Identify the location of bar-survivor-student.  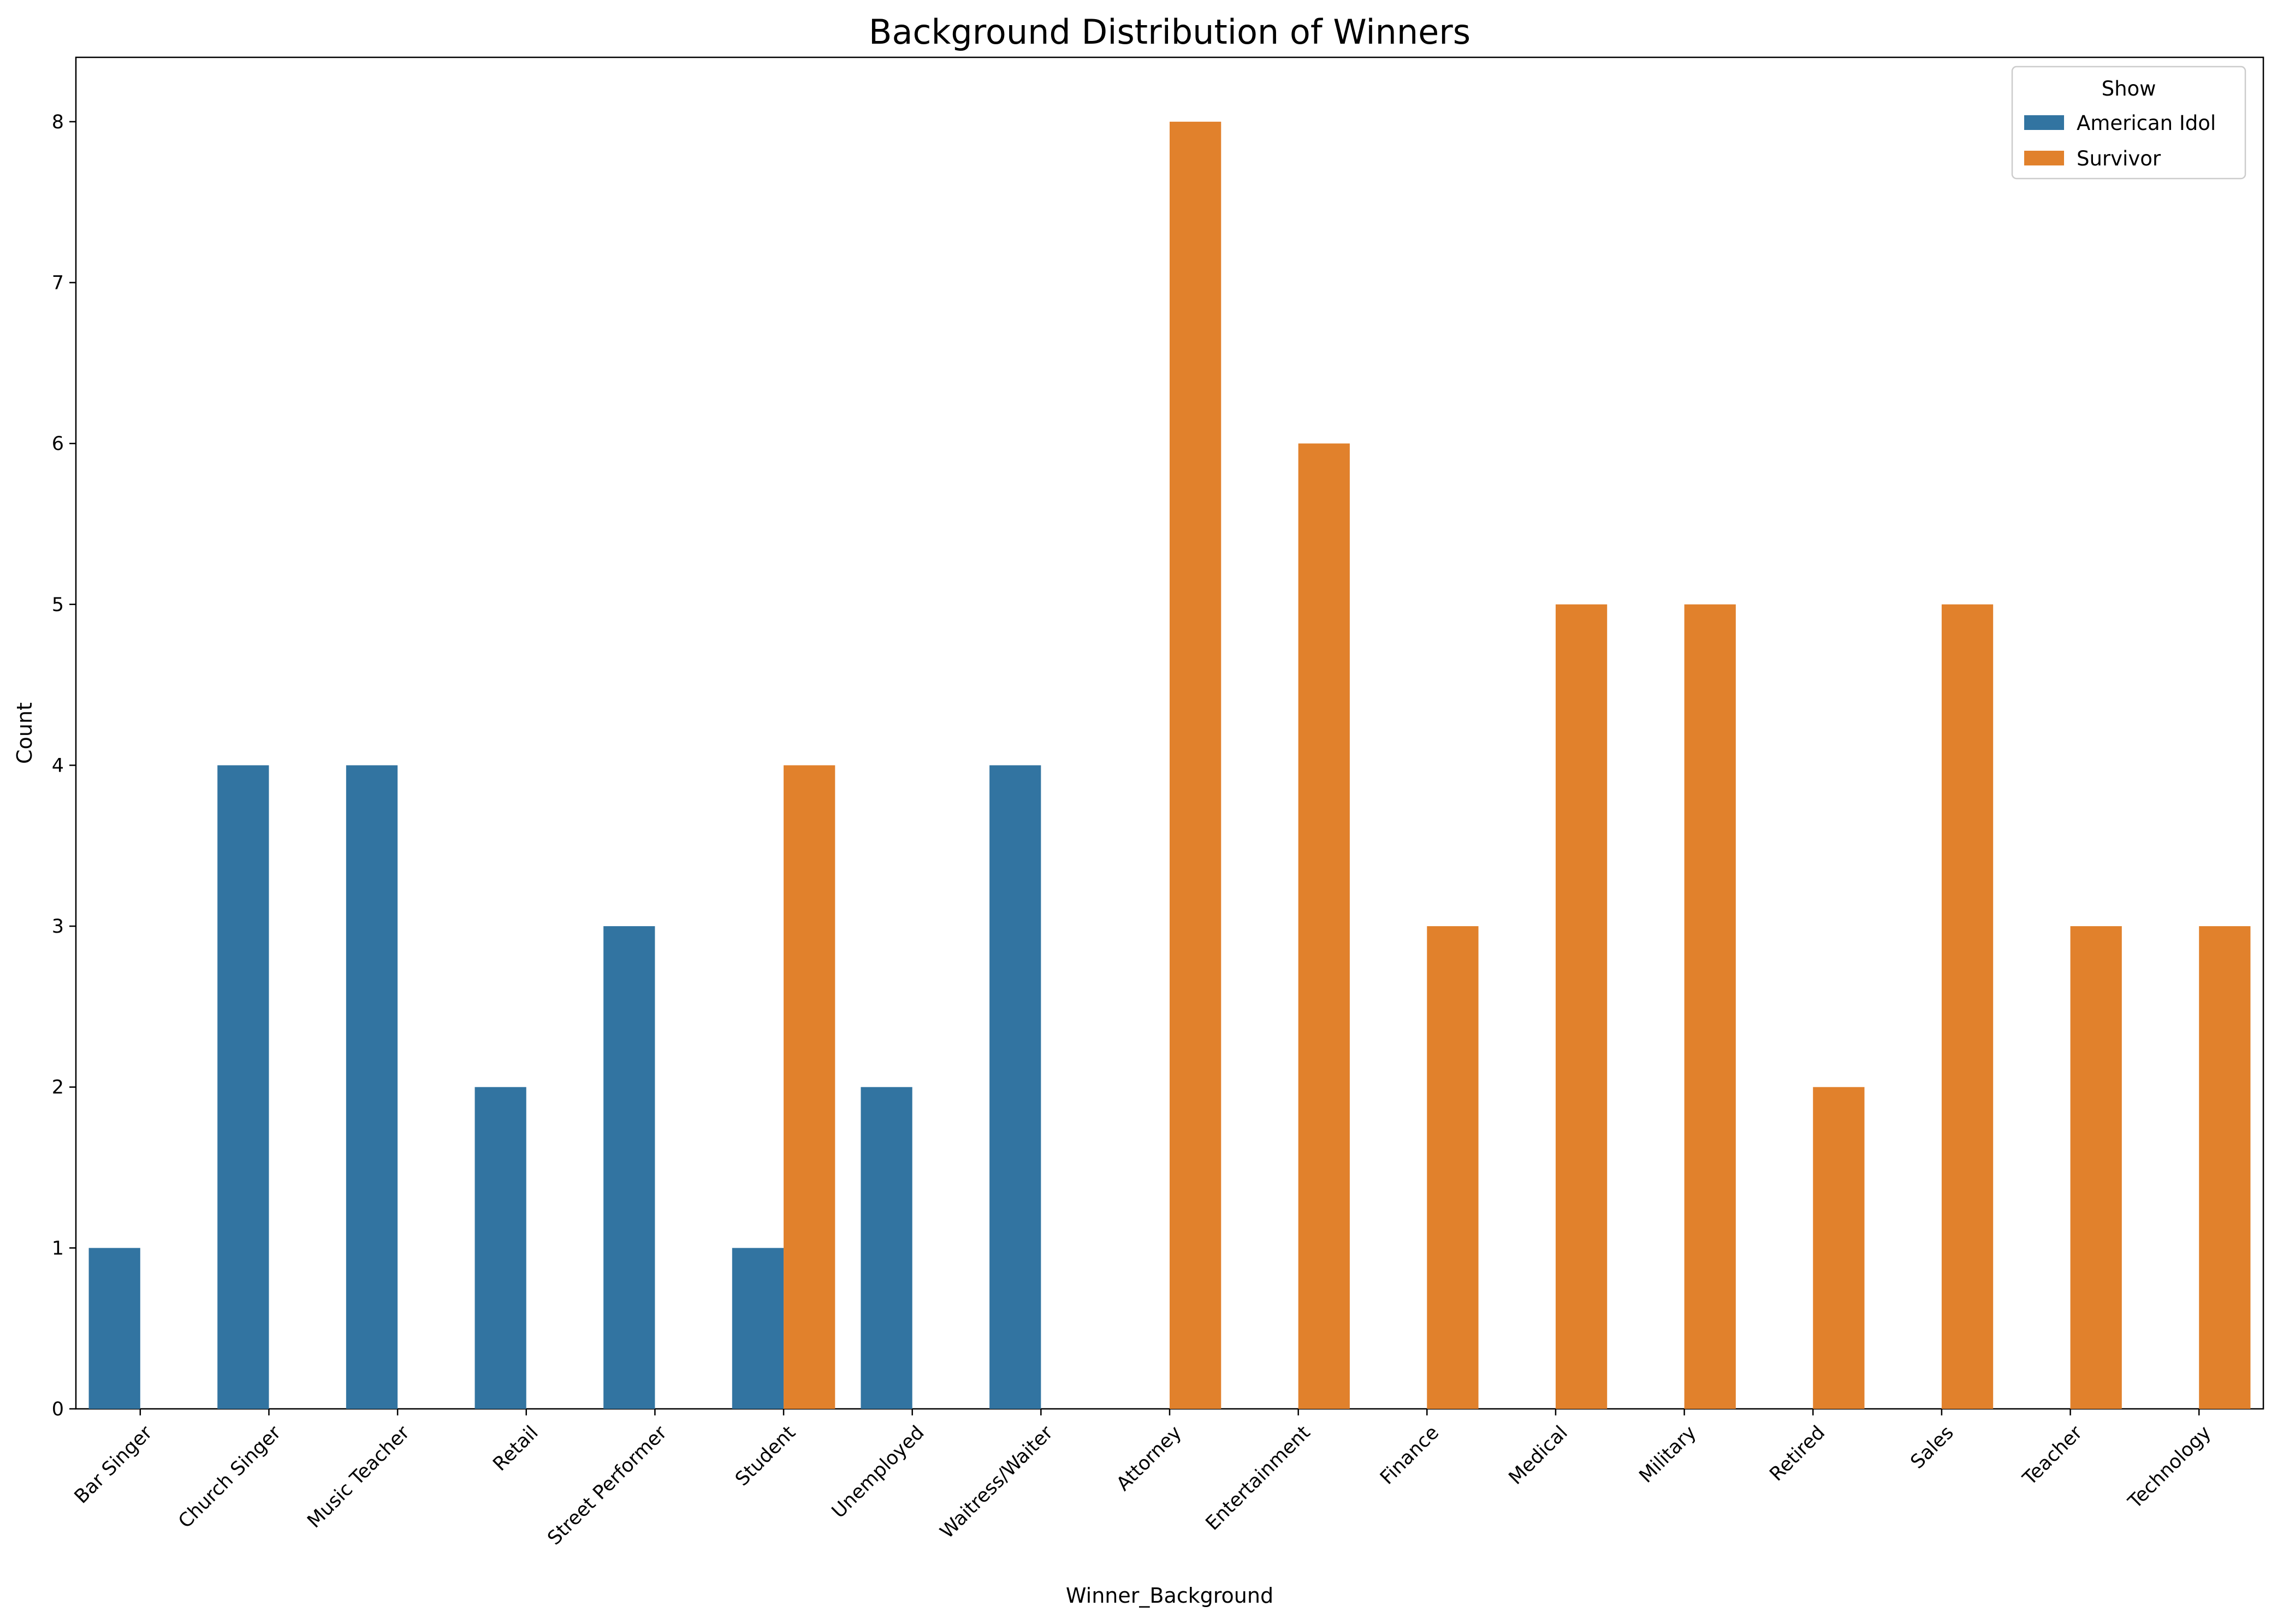
(809, 1087).